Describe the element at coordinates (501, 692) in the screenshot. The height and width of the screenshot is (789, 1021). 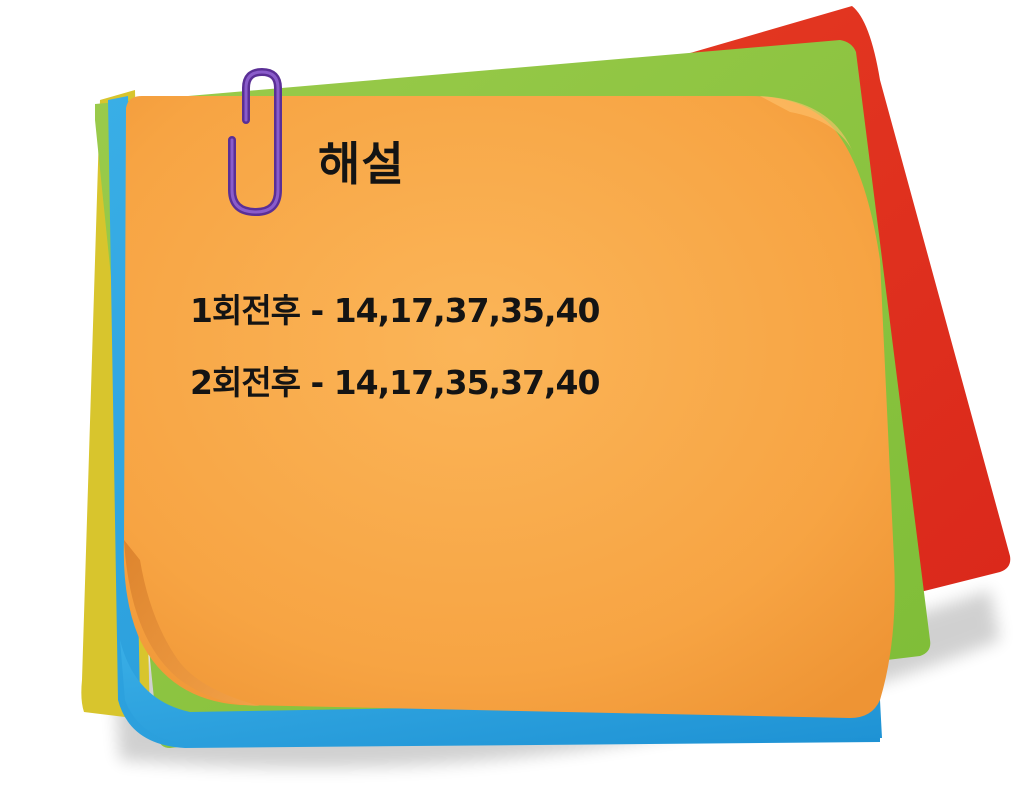
I see `blue-note-edge` at that location.